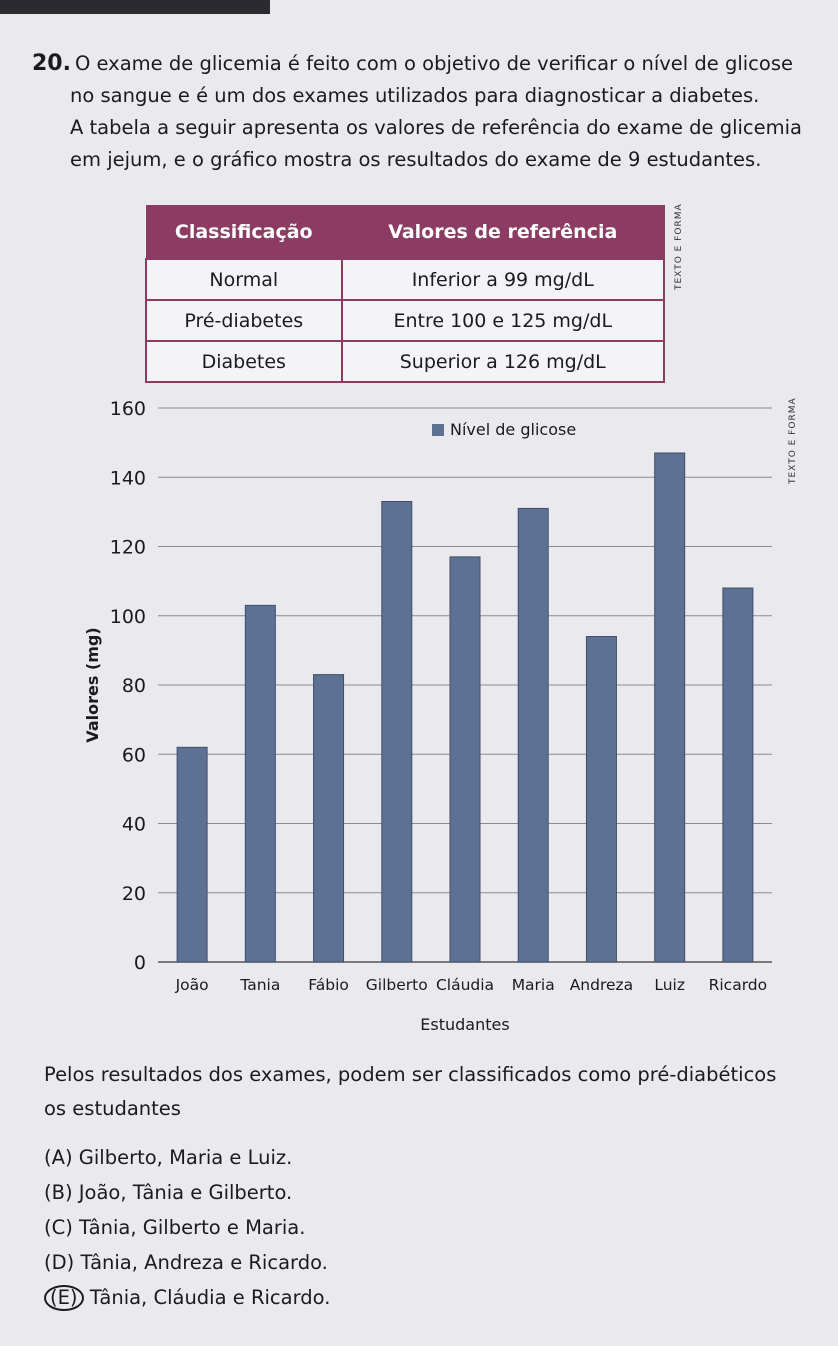  I want to click on y-tick-label: 80, so click(134, 686).